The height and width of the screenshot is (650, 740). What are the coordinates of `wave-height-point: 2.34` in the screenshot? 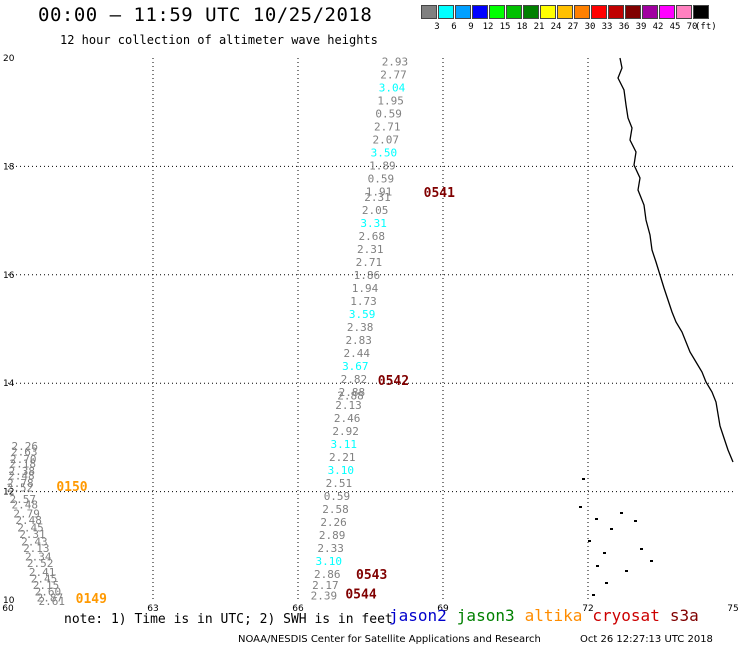 It's located at (38, 557).